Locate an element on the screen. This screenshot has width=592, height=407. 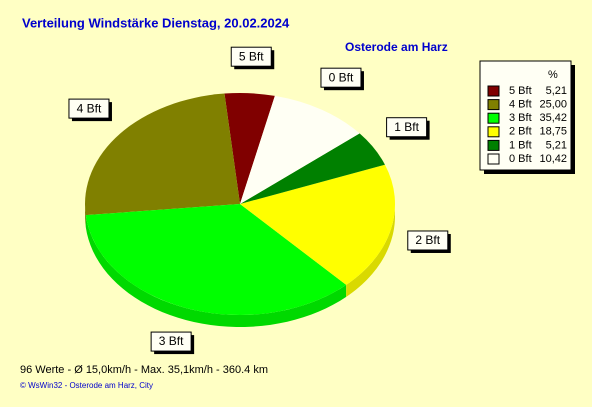
legend-label: 3 Bft is located at coordinates (520, 118).